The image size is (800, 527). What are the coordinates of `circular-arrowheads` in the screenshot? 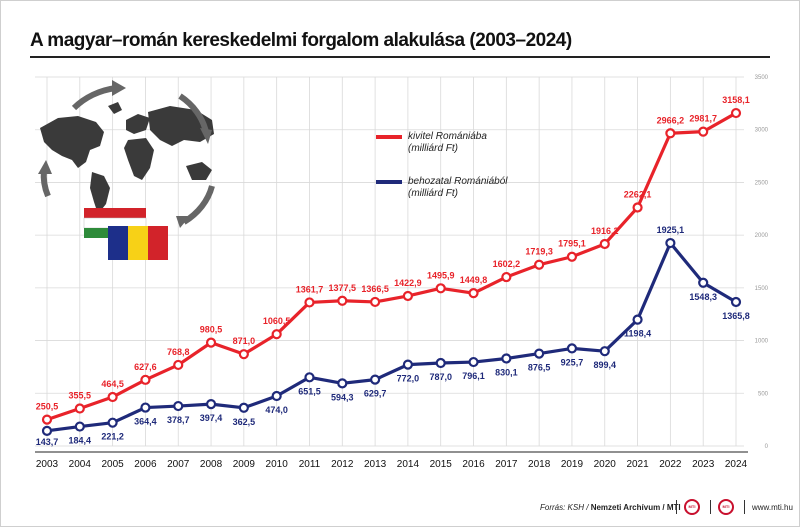 It's located at (125, 154).